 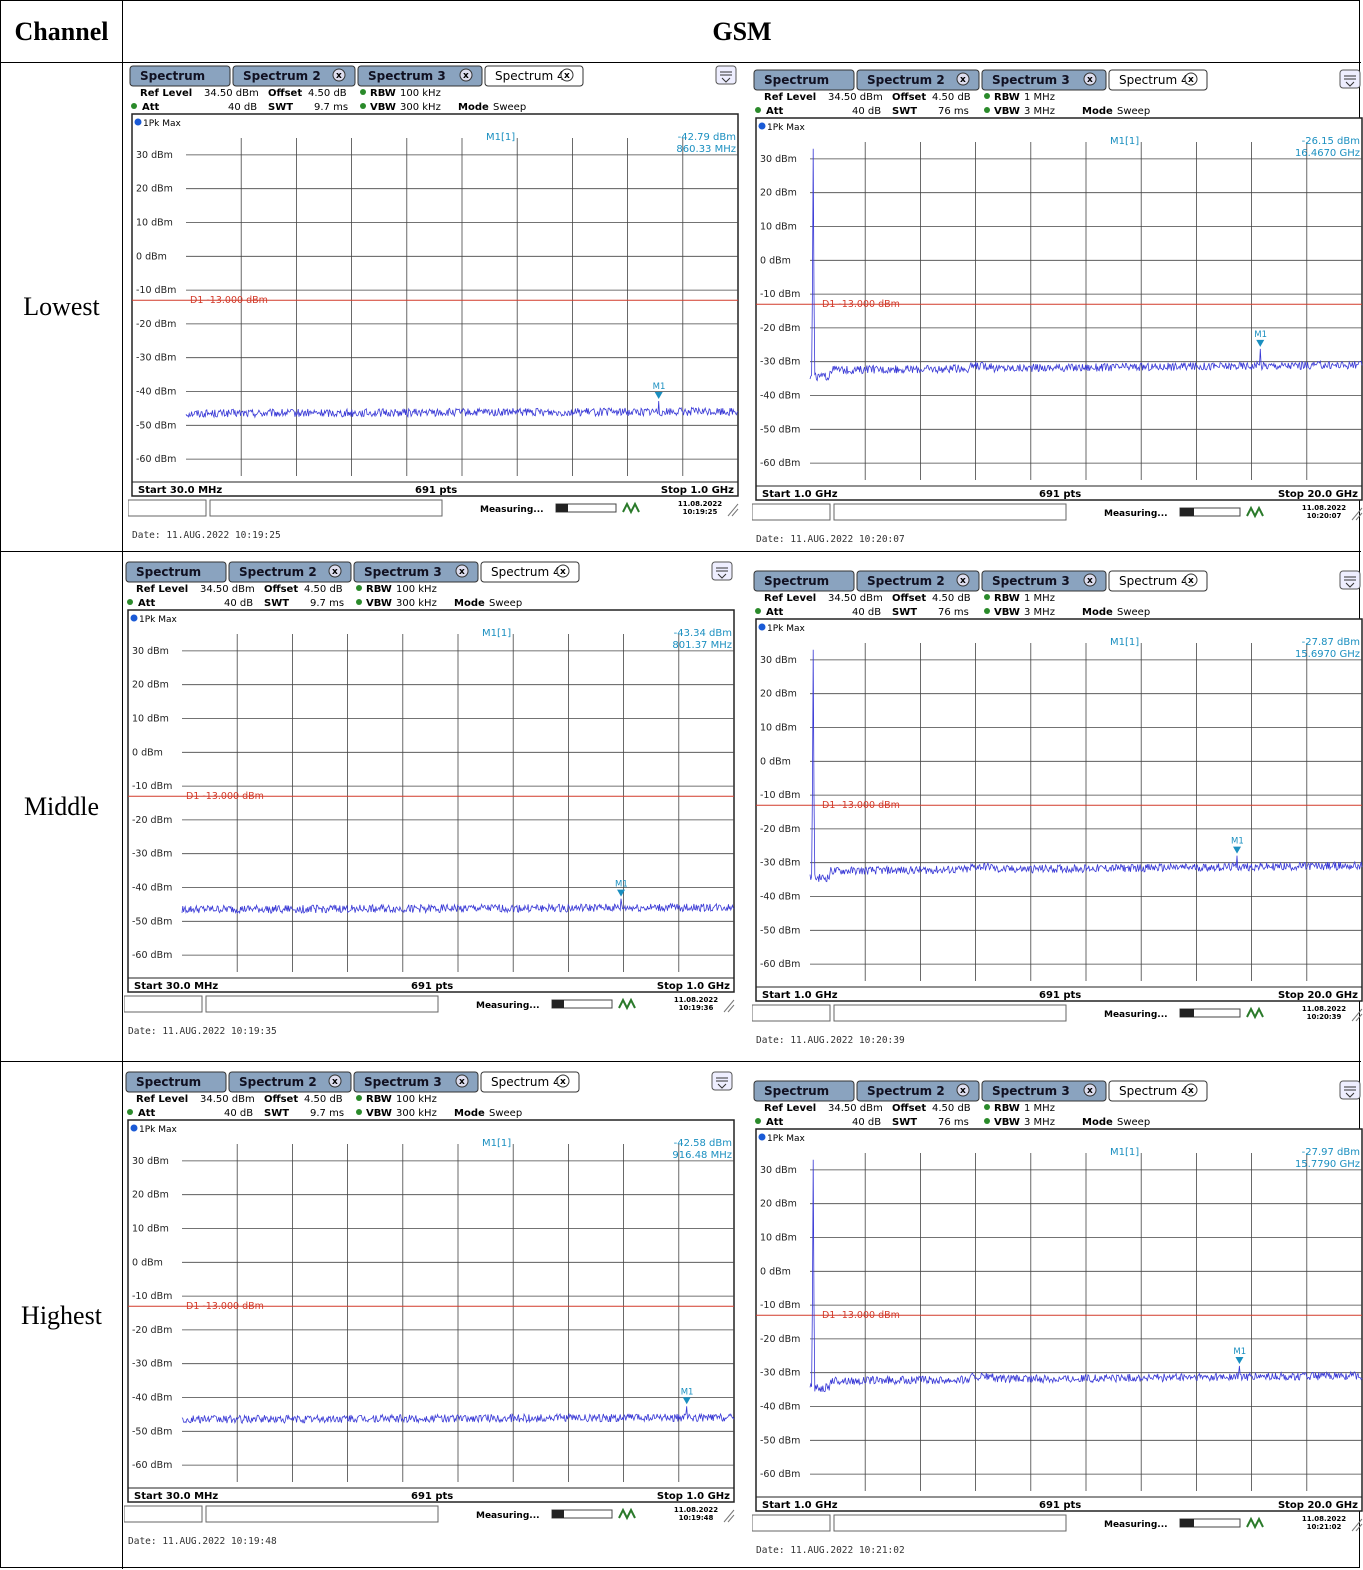 What do you see at coordinates (697, 490) in the screenshot?
I see `stop-frequency: Stop 1.0 GHz` at bounding box center [697, 490].